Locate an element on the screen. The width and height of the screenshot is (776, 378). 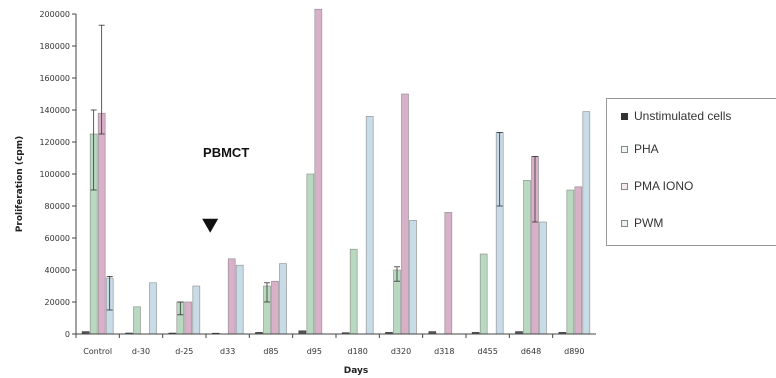
y-tick-label: 80000 is located at coordinates (57, 206).